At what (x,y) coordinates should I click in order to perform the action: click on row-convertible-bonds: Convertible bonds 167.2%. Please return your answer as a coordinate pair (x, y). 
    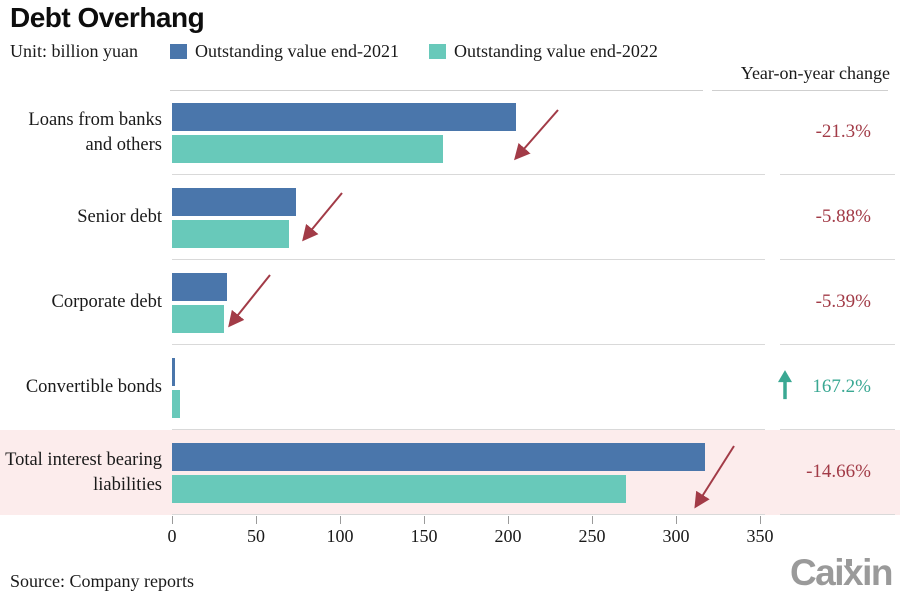
    Looking at the image, I should click on (450, 387).